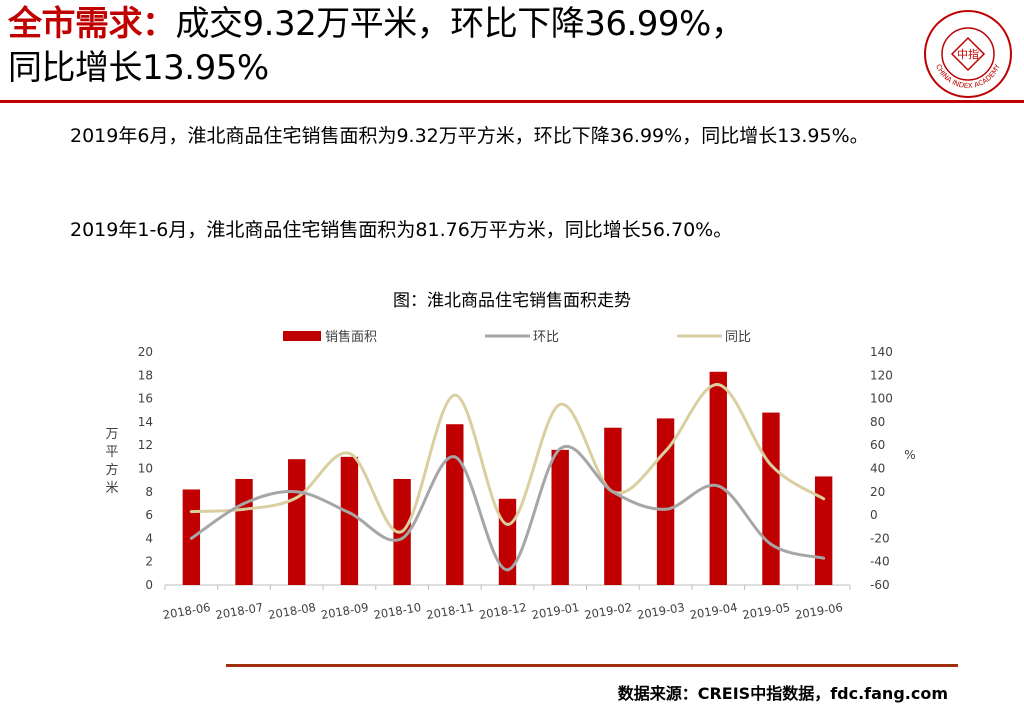 This screenshot has width=1024, height=709. What do you see at coordinates (138, 68) in the screenshot?
I see `title-headline-2: 同比增长13.95%` at bounding box center [138, 68].